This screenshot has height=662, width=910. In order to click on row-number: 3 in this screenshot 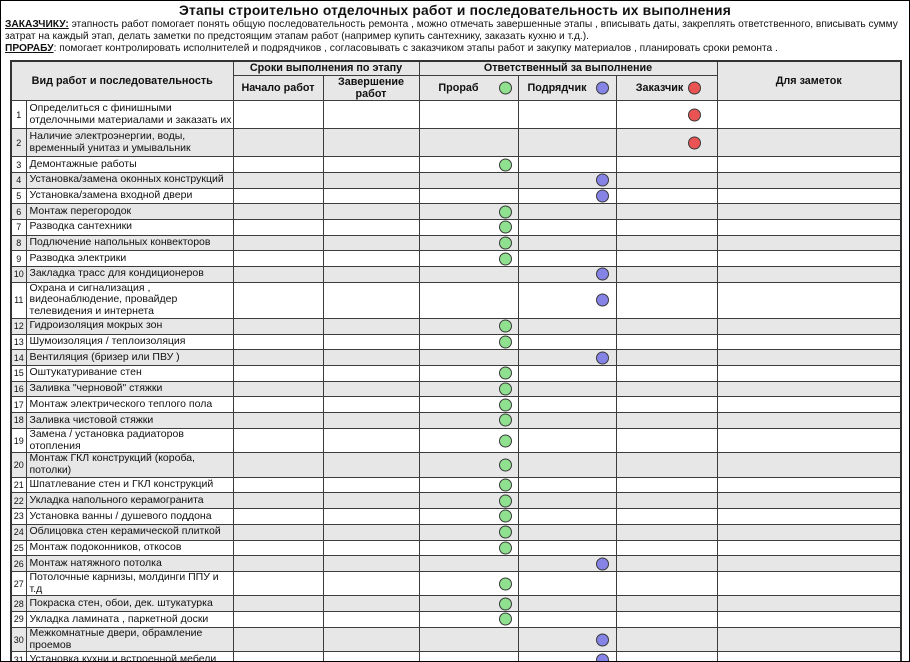, I will do `click(18, 164)`.